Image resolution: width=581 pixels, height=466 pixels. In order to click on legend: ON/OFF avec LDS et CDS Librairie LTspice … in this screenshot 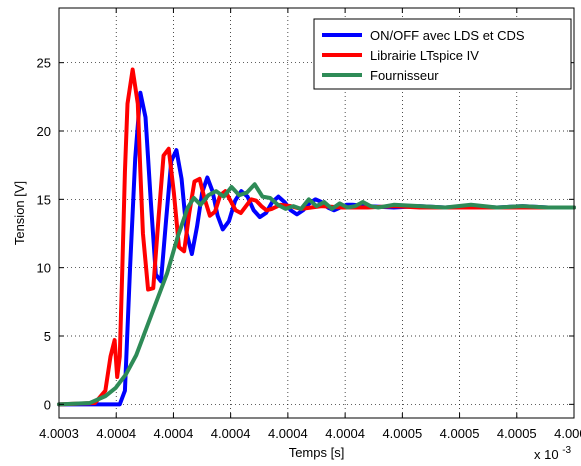, I will do `click(442, 54)`.